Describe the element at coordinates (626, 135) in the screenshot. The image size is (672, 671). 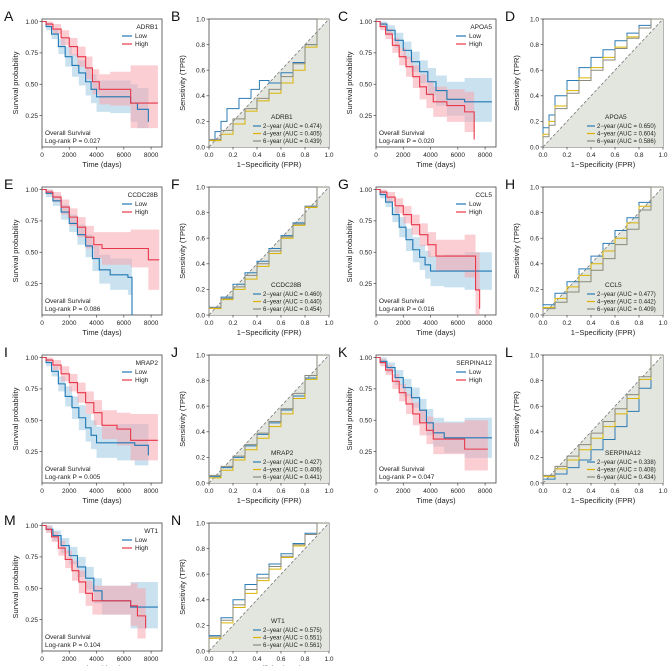
I see `legend-label: 4−year (AUC = 0.604)` at that location.